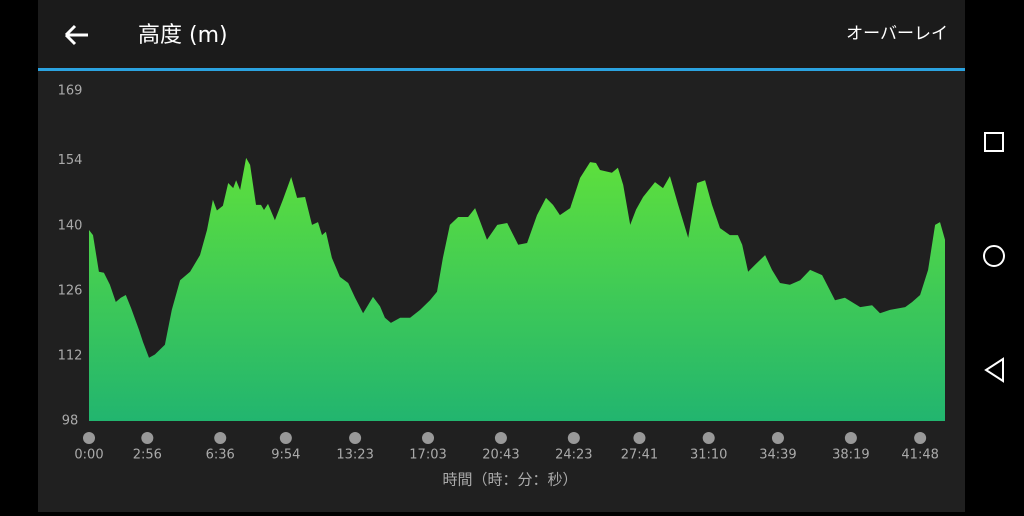  What do you see at coordinates (994, 370) in the screenshot?
I see `nav-back` at bounding box center [994, 370].